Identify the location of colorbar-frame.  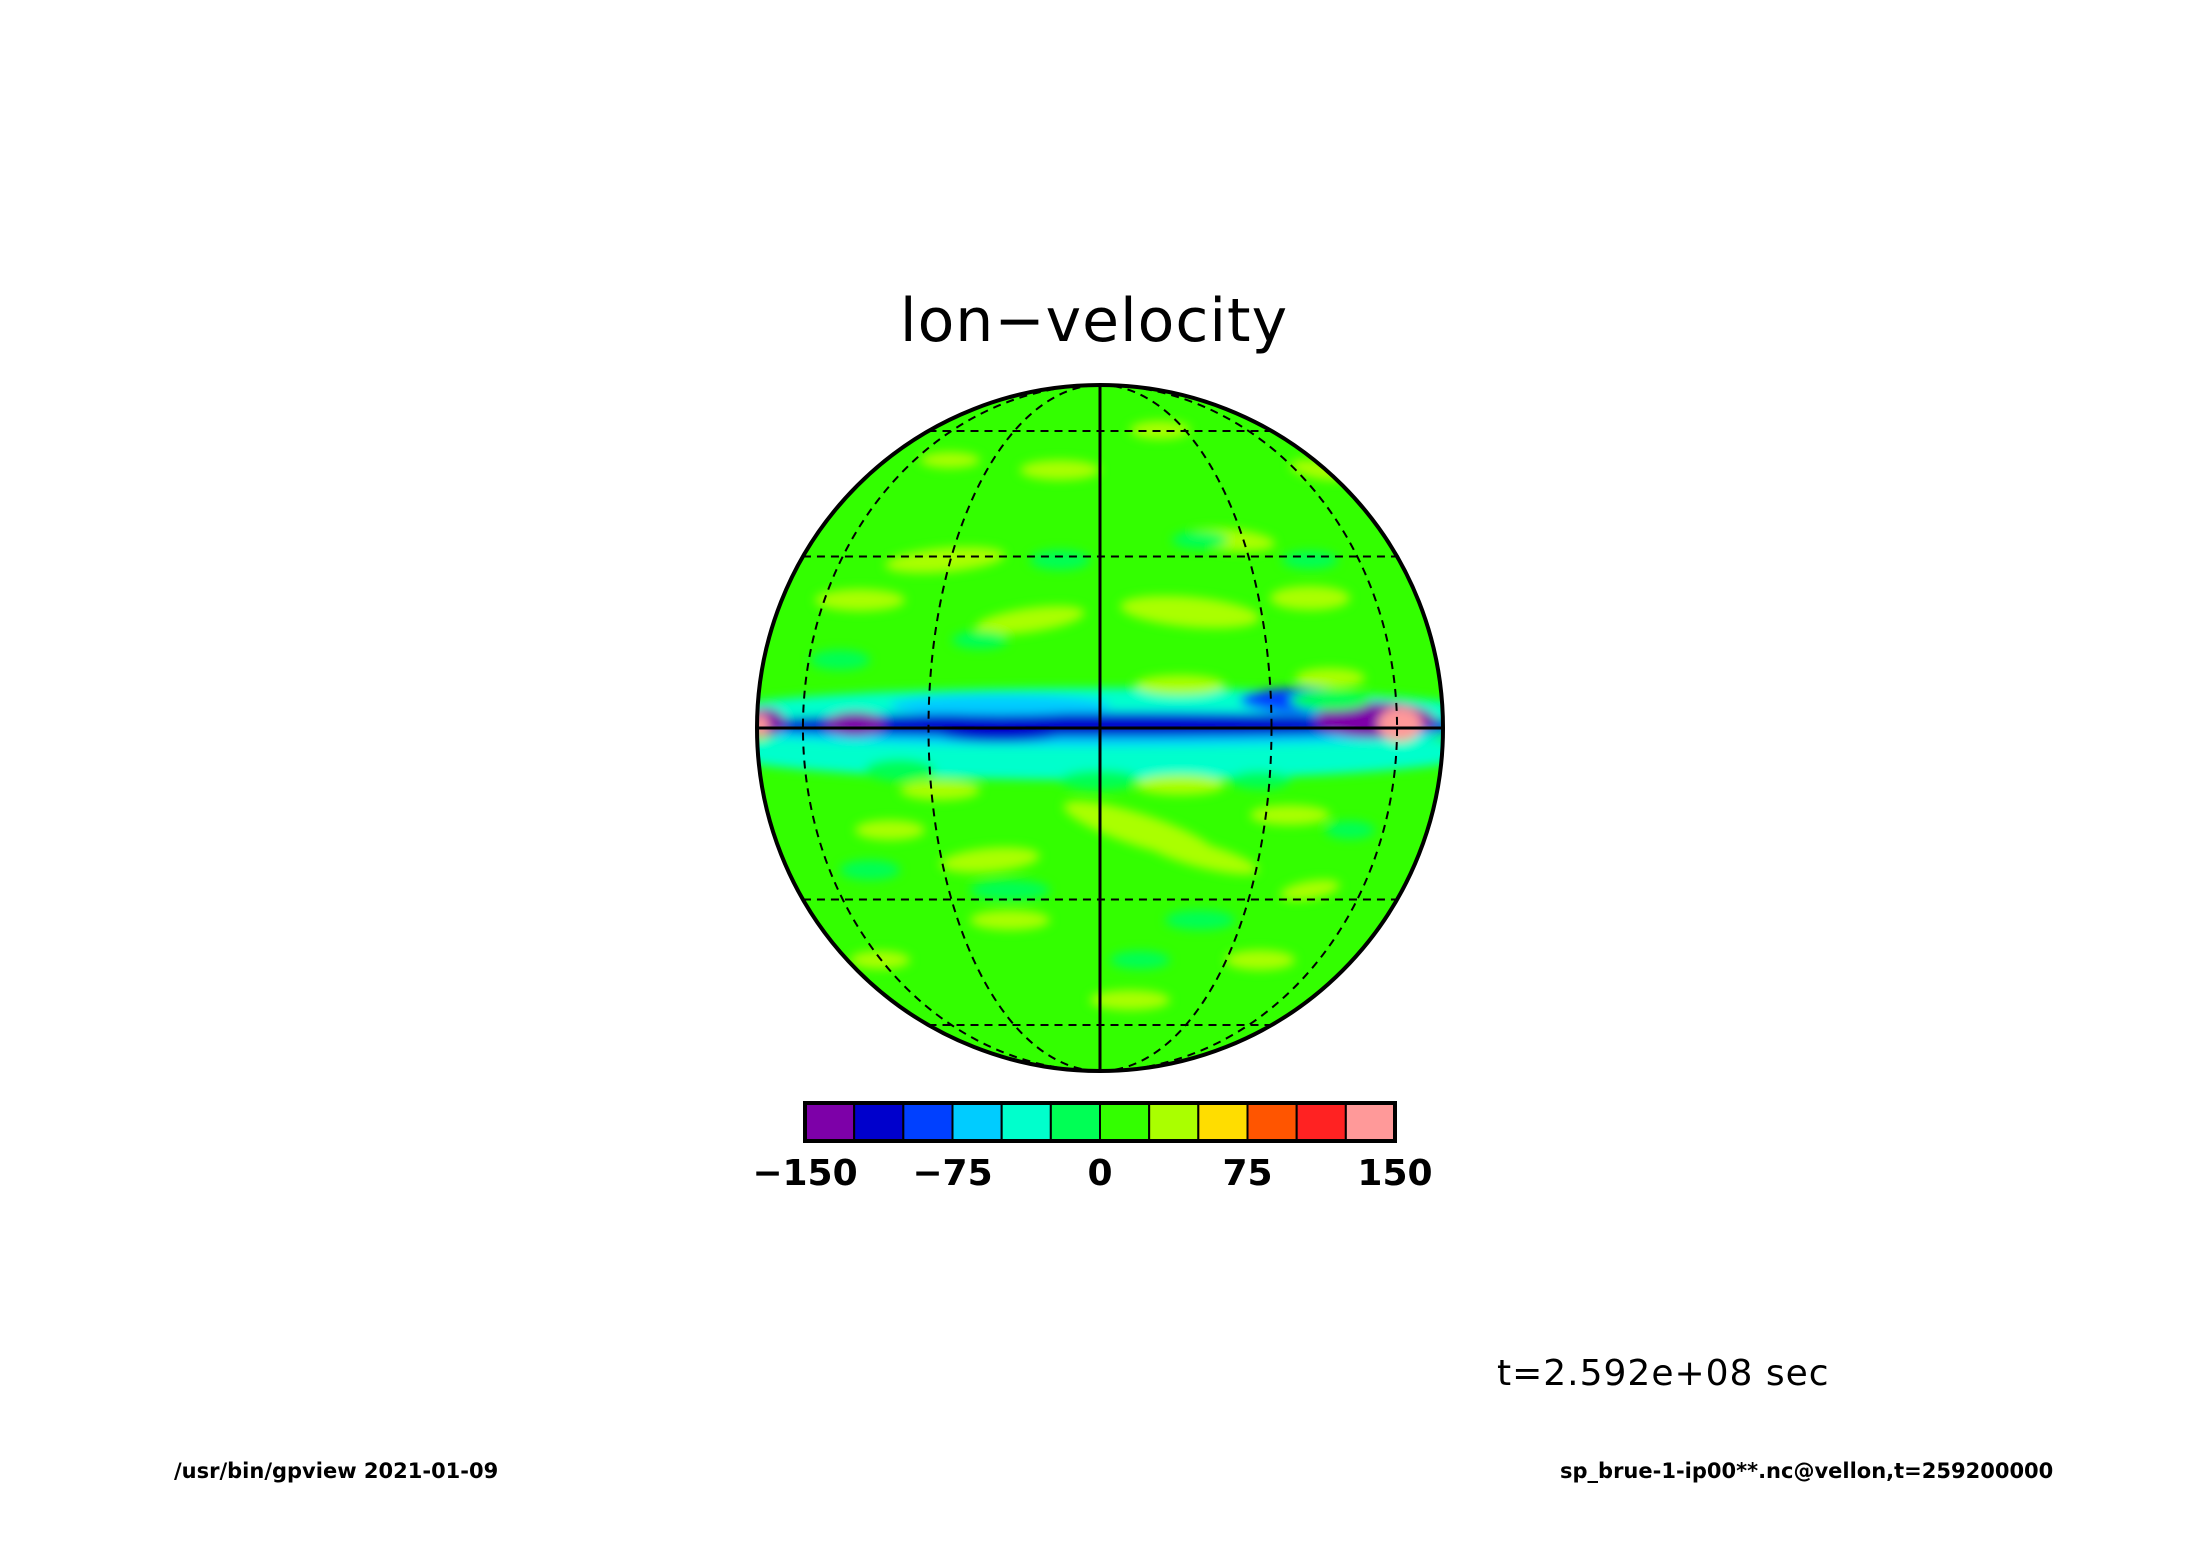
(1100, 1122).